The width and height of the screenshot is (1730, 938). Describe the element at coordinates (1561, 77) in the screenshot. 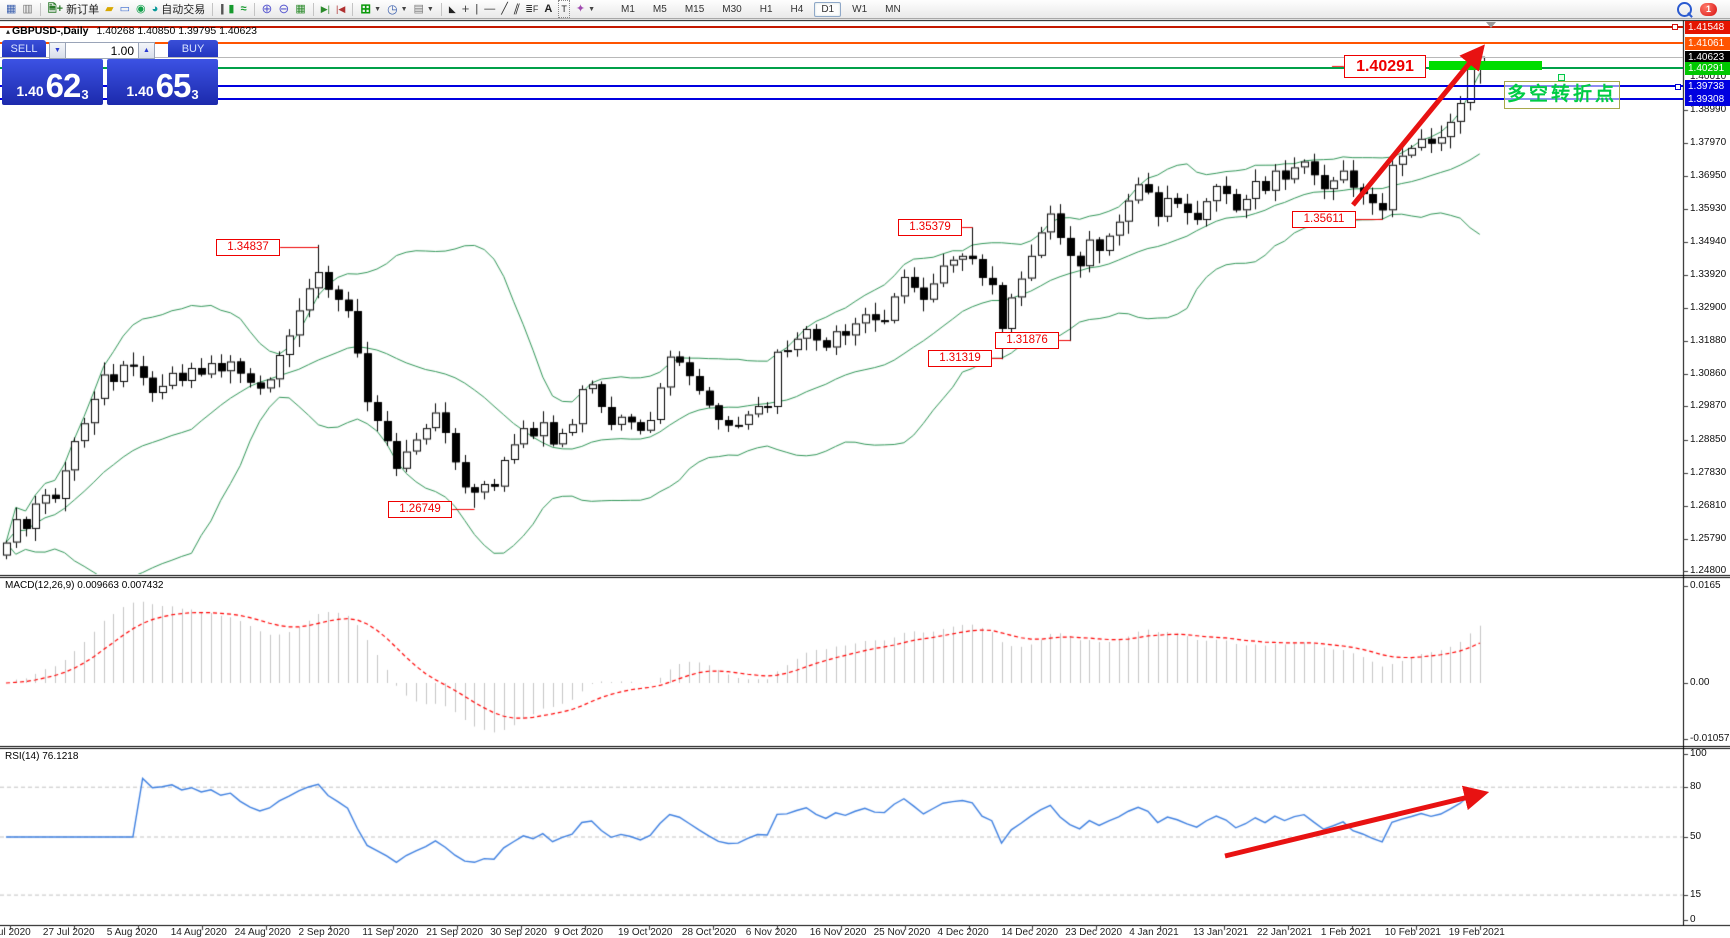

I see `note-handle` at that location.